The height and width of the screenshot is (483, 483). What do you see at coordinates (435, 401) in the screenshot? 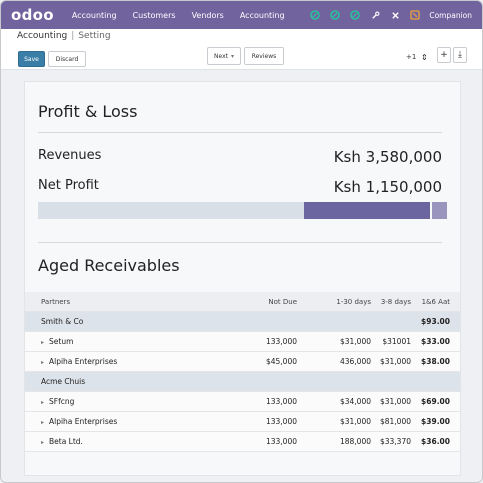
I see `total-cell: $69.00` at bounding box center [435, 401].